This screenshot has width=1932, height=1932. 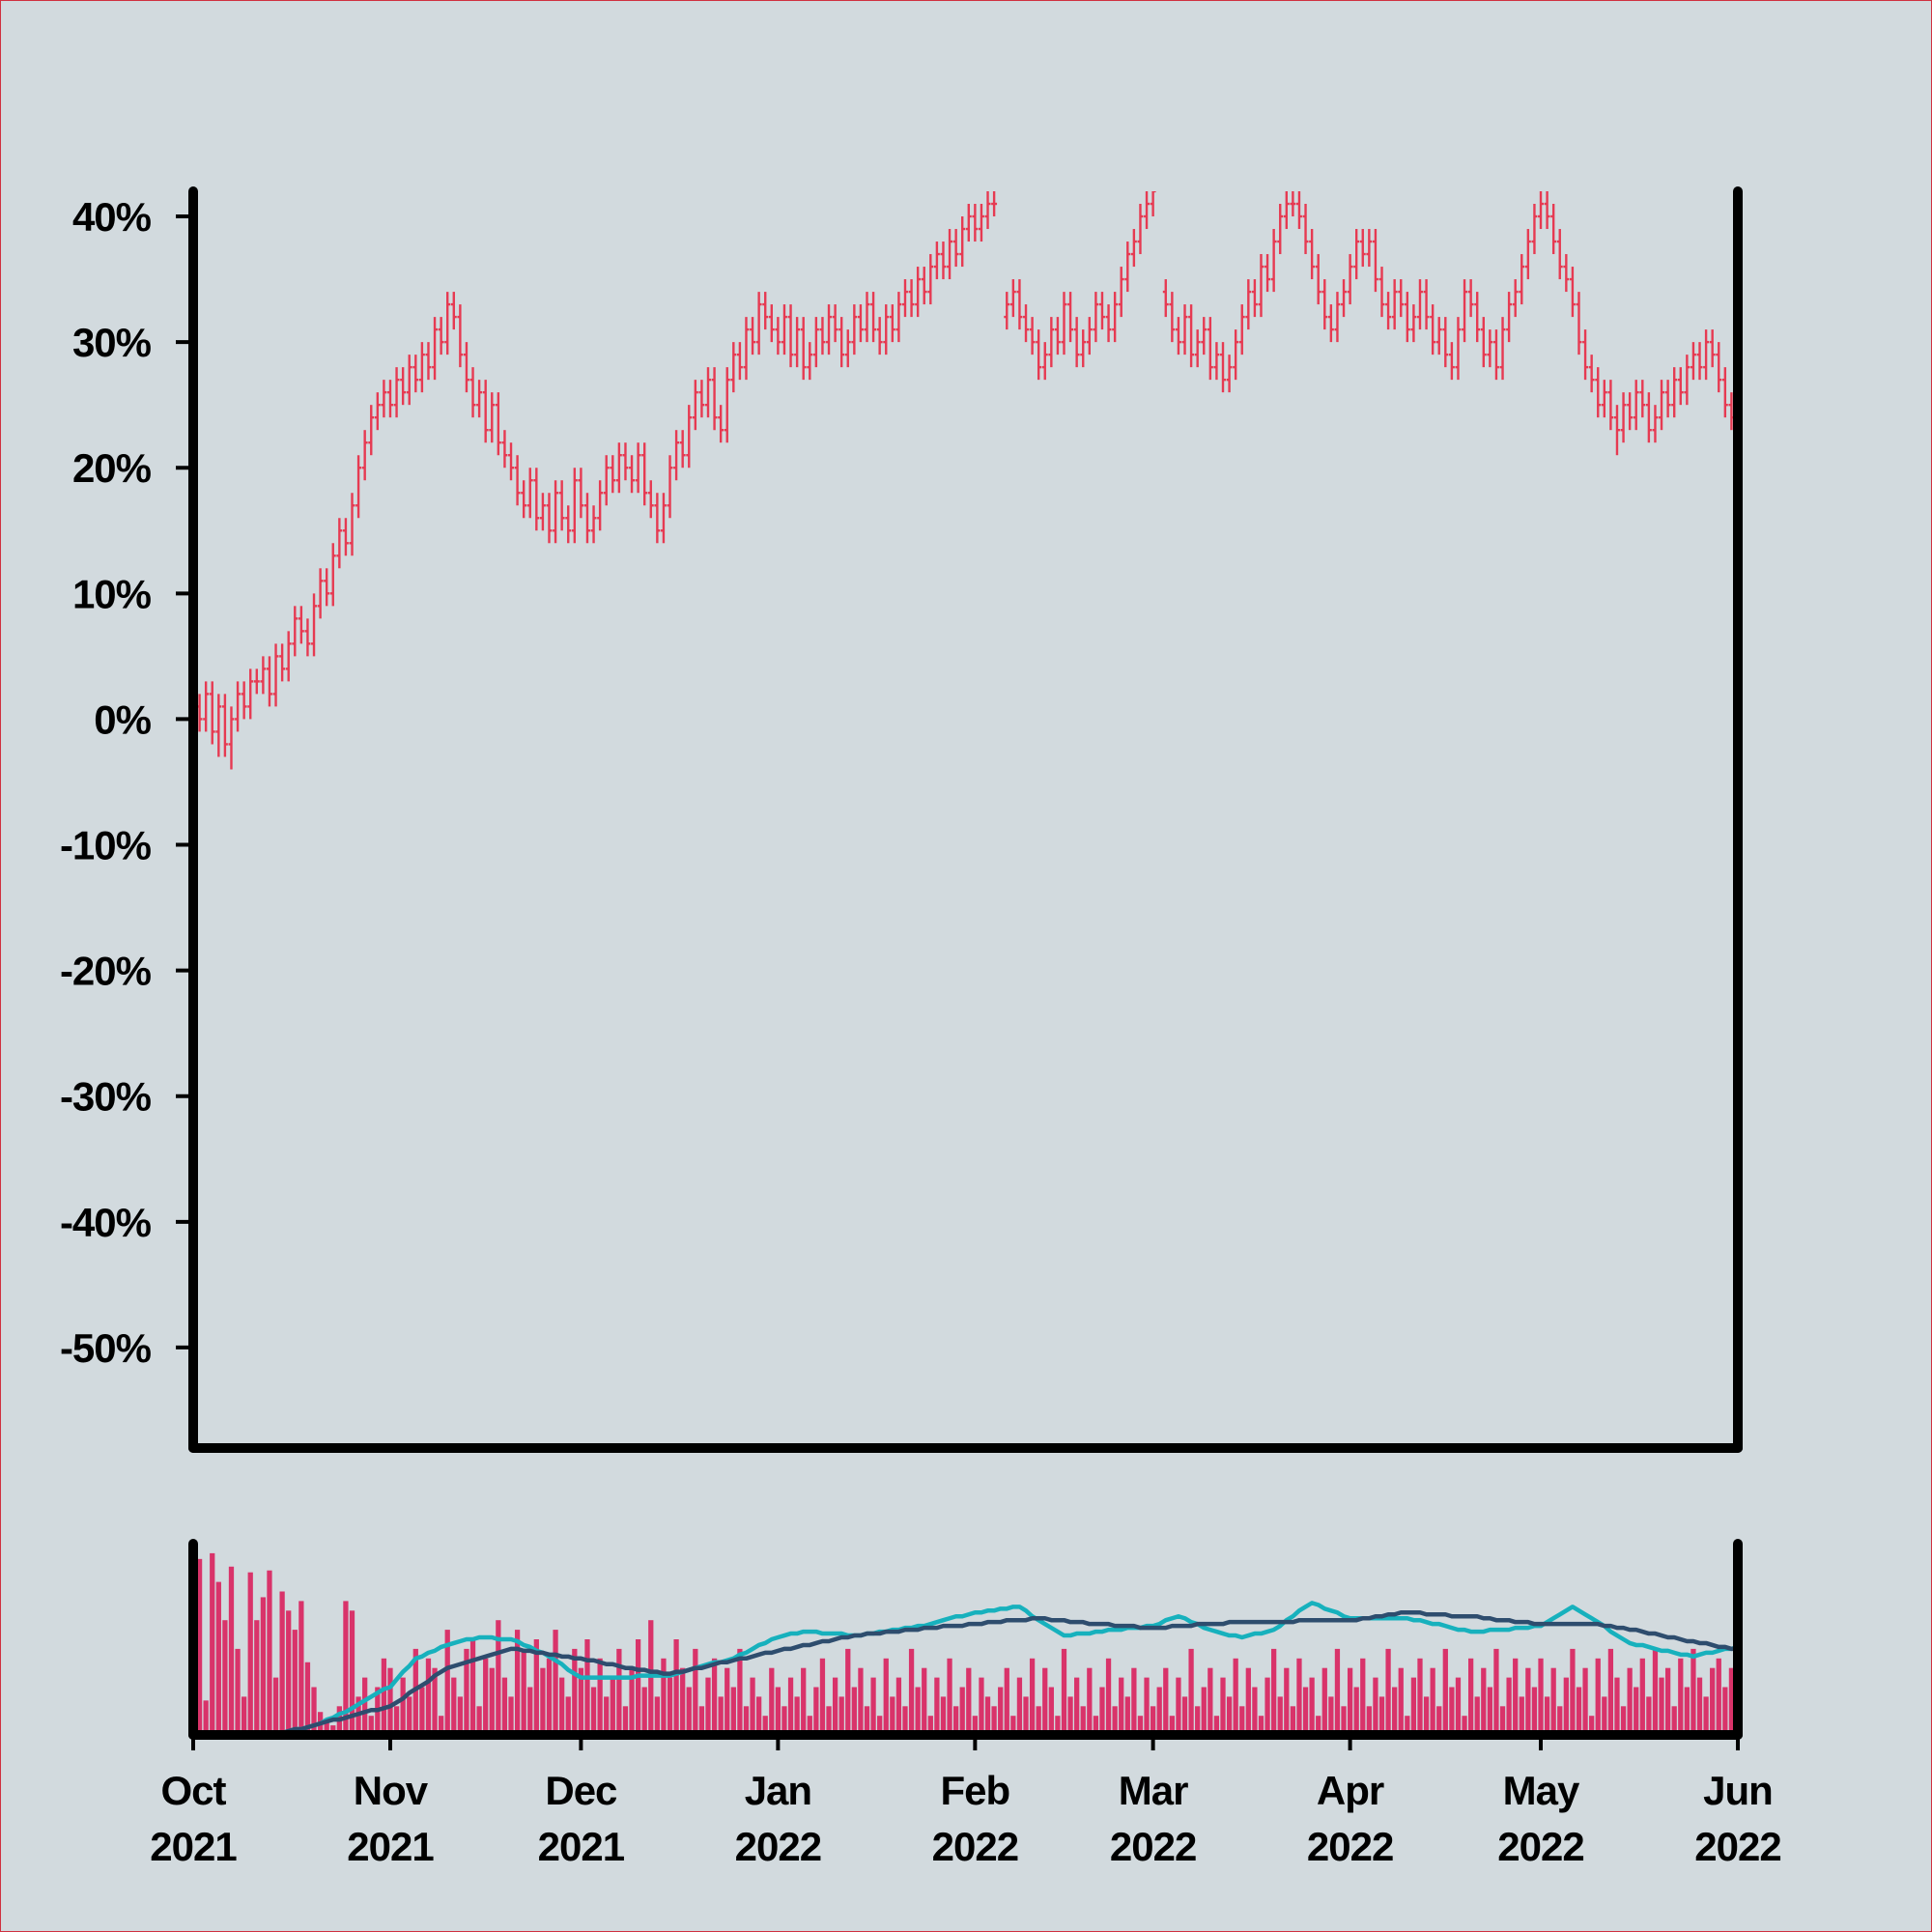 I want to click on x-tick-label-line: 2021, so click(x=193, y=1846).